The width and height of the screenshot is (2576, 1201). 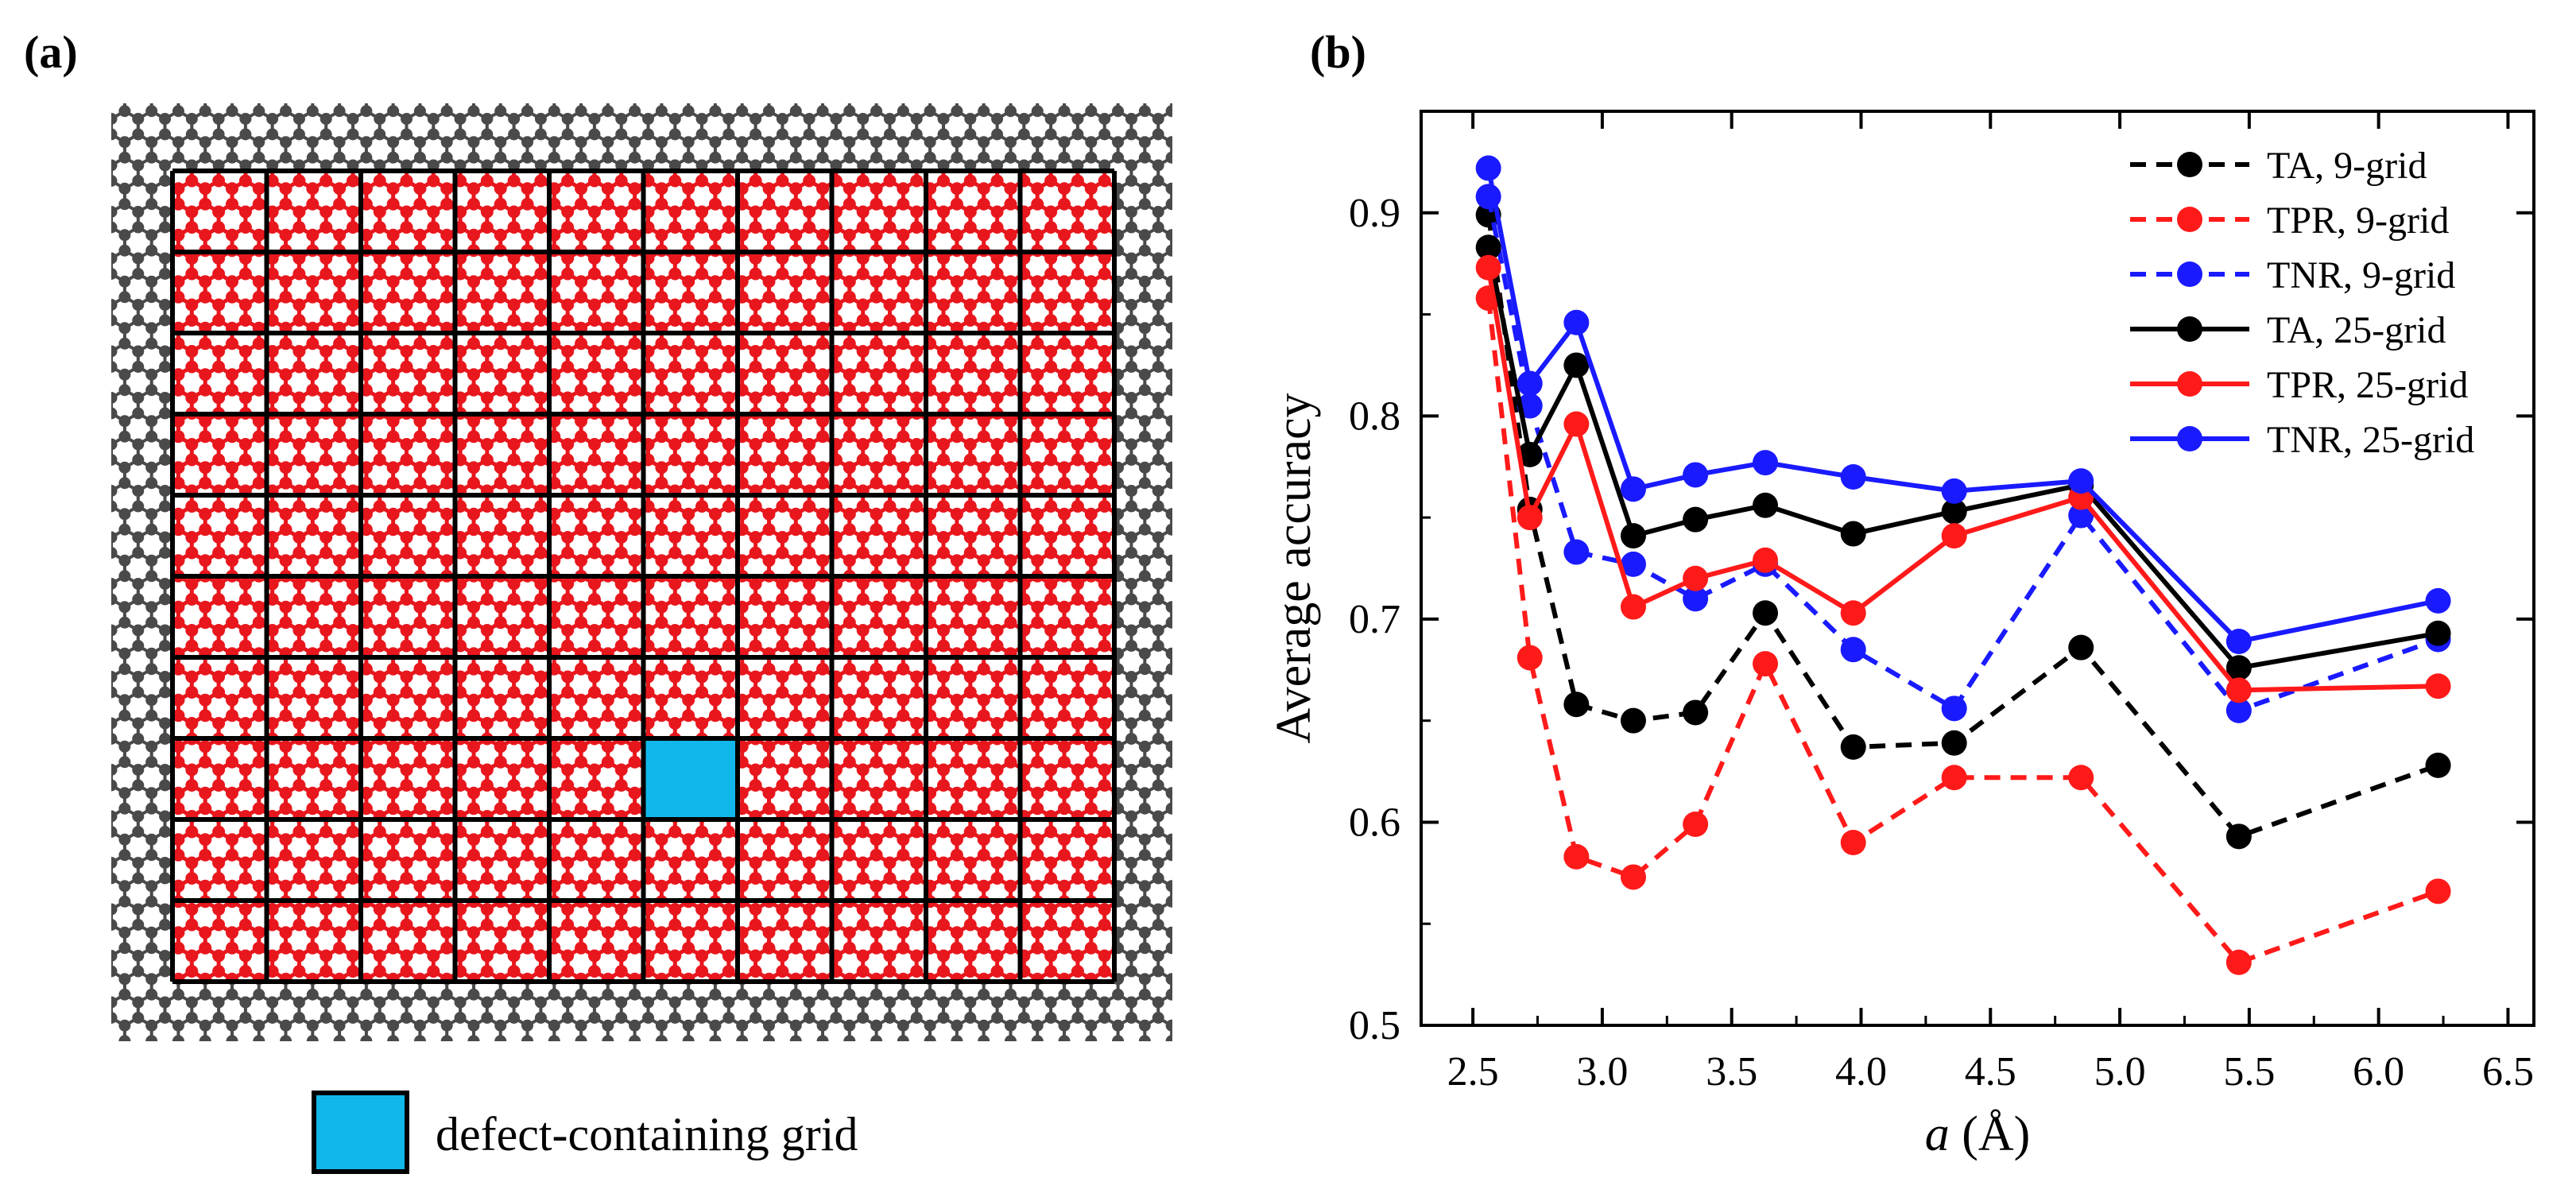 I want to click on x-tick-label: 4.5, so click(x=1990, y=1072).